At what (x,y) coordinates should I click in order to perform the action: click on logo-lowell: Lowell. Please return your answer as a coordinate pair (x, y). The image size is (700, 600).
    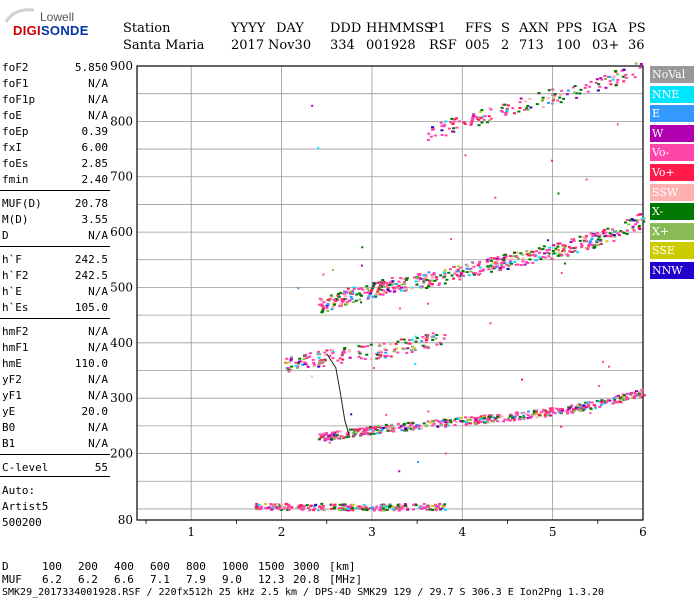
    Looking at the image, I should click on (57, 17).